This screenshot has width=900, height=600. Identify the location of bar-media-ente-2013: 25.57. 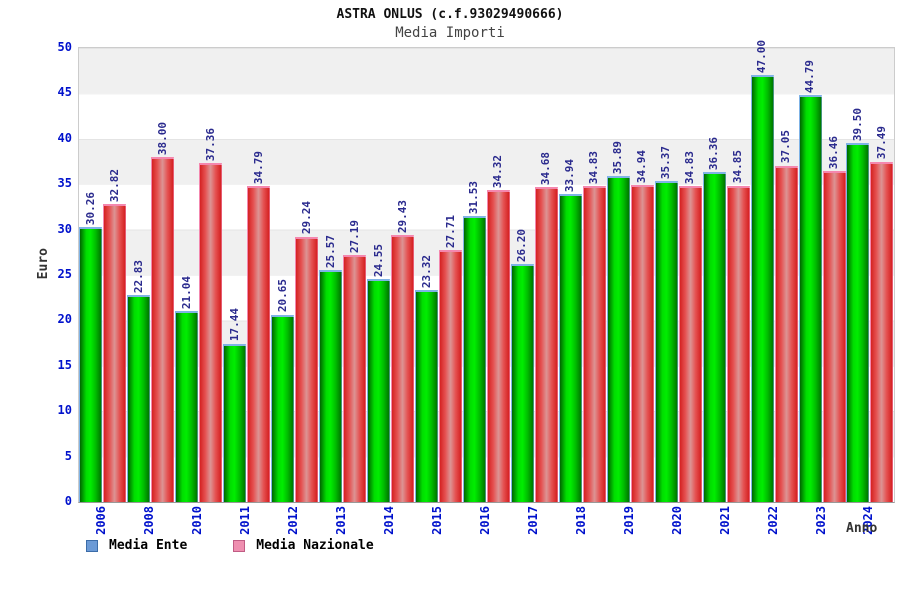
(331, 368).